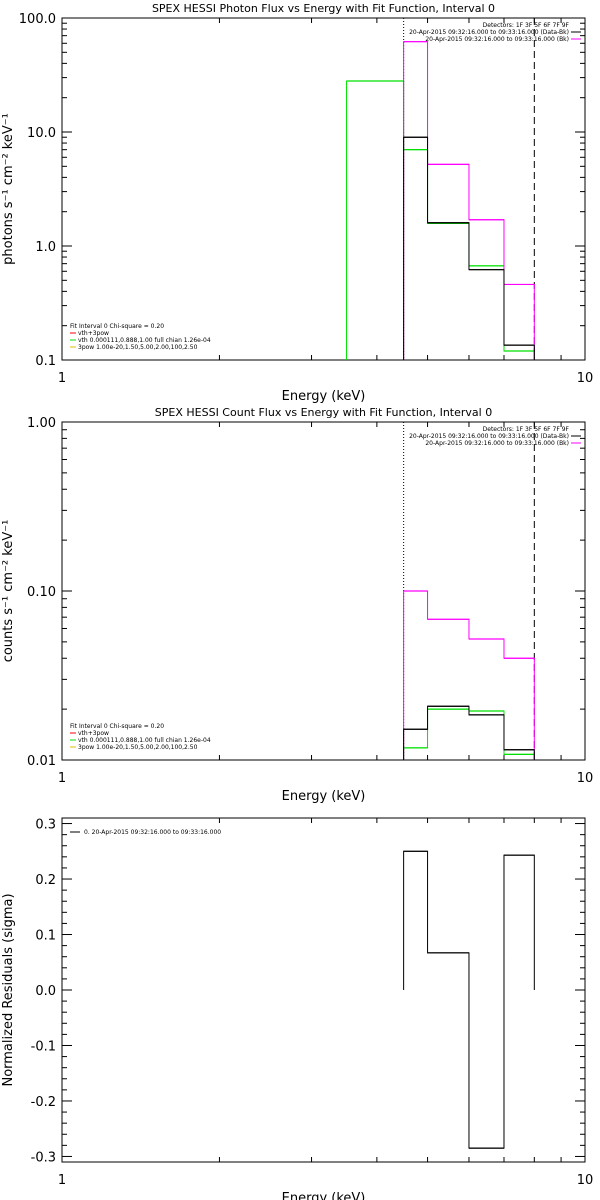 This screenshot has height=1200, width=600. Describe the element at coordinates (526, 25) in the screenshot. I see `photon-legend-entry: Detectors: 1F 3F 5F 6F 7F 9F` at that location.